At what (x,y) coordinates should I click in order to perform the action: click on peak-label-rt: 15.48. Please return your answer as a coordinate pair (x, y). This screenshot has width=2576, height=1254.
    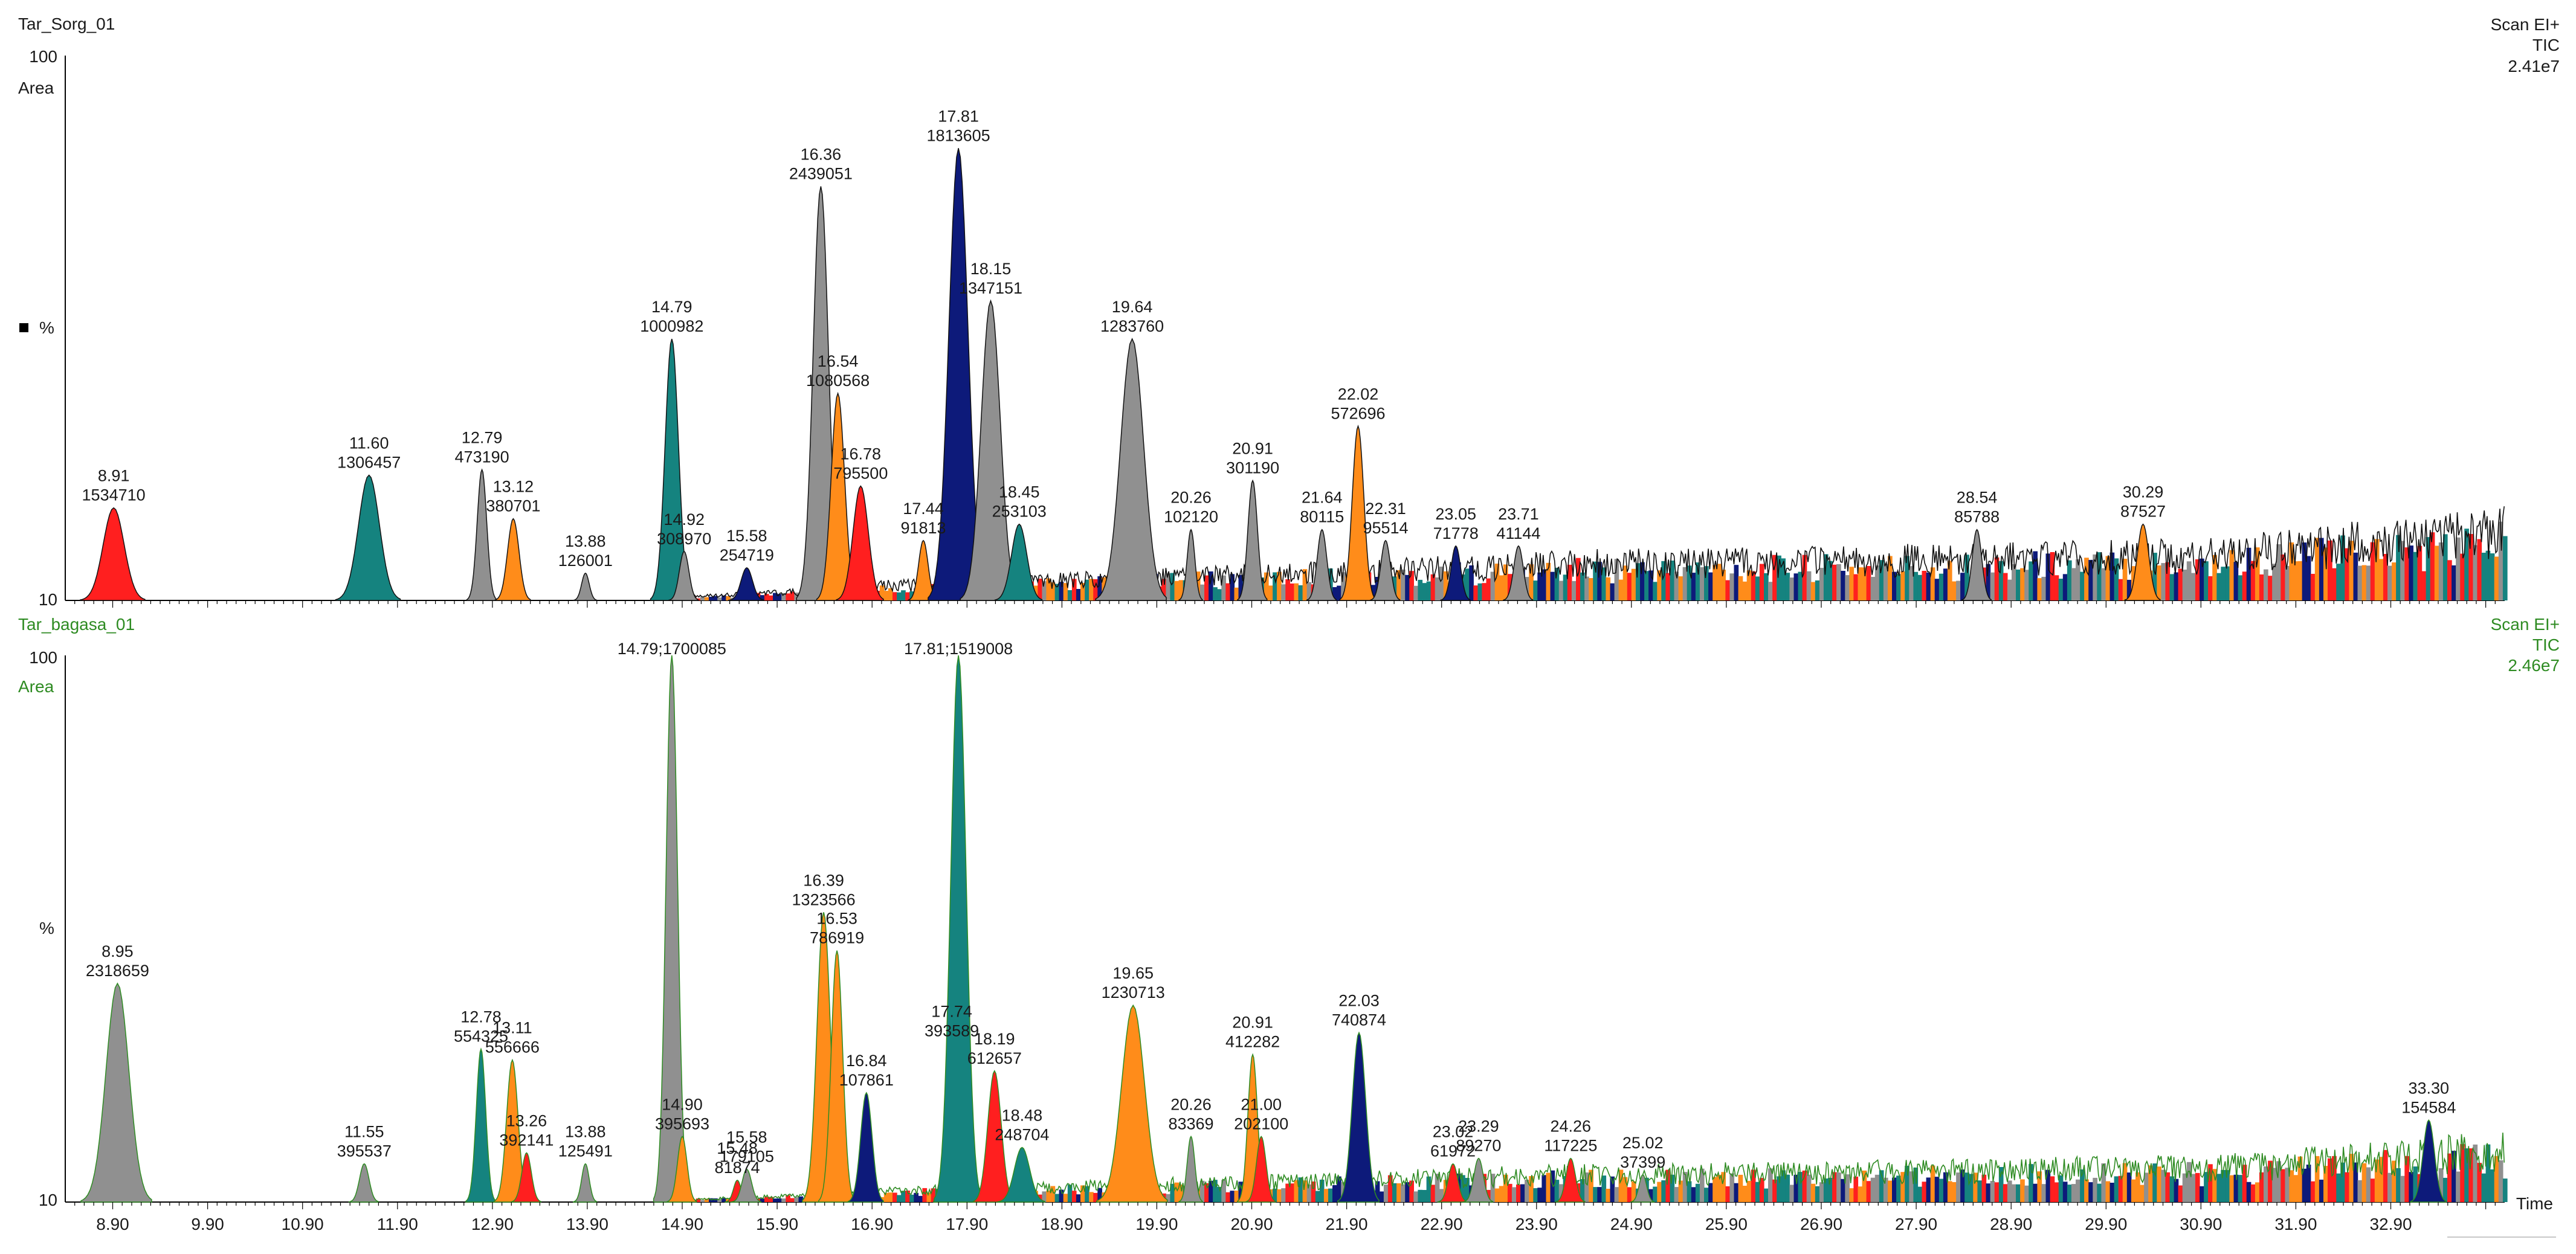
    Looking at the image, I should click on (737, 1148).